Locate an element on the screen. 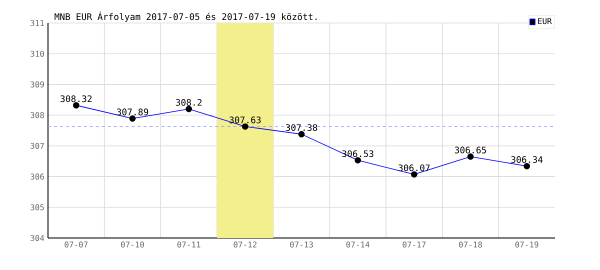  data-label: 306.53 is located at coordinates (358, 154).